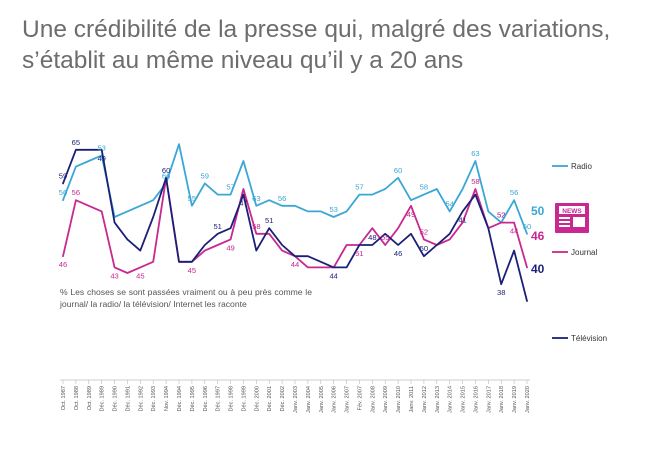  Describe the element at coordinates (373, 399) in the screenshot. I see `x-tick-label: Janv. 2008` at that location.